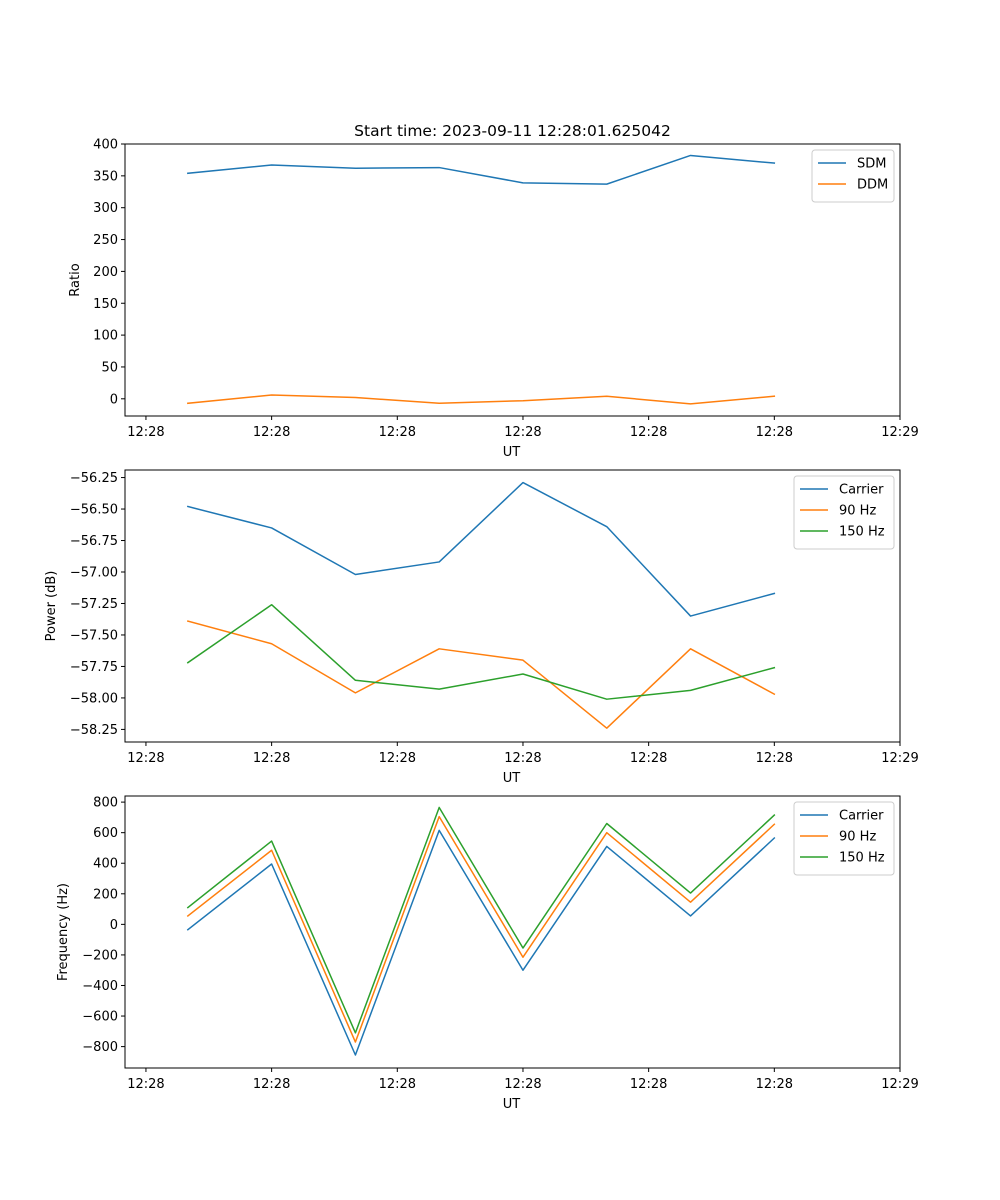 The image size is (1000, 1200). What do you see at coordinates (872, 185) in the screenshot?
I see `legend-entry: DDM` at bounding box center [872, 185].